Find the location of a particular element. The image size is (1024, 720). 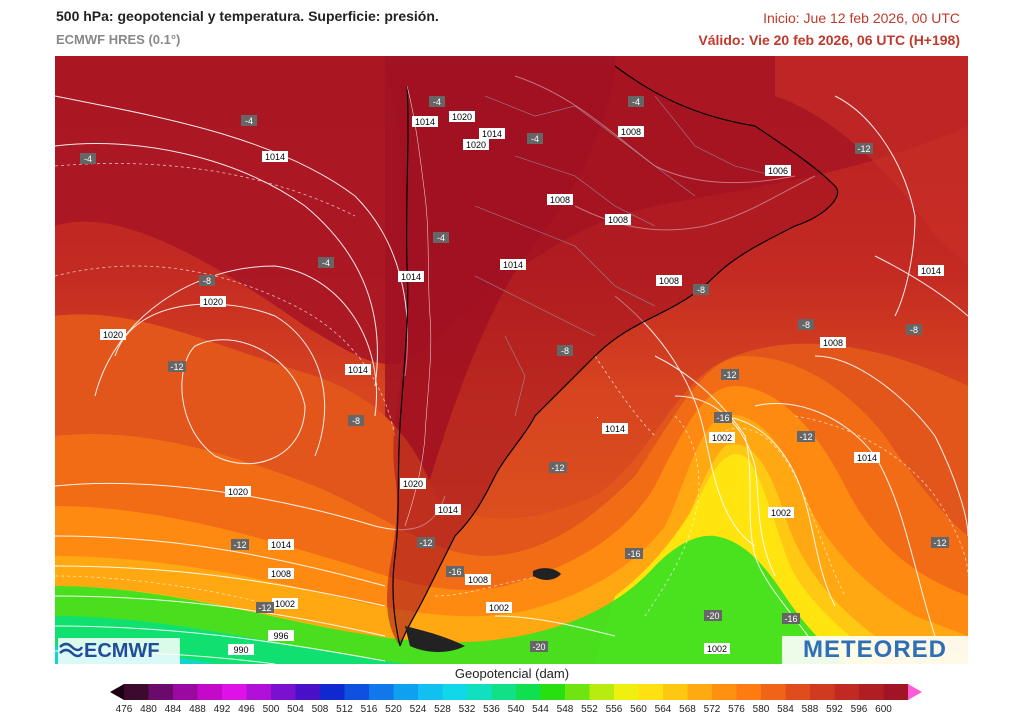

colorbar-tick-label: 528 is located at coordinates (442, 709).